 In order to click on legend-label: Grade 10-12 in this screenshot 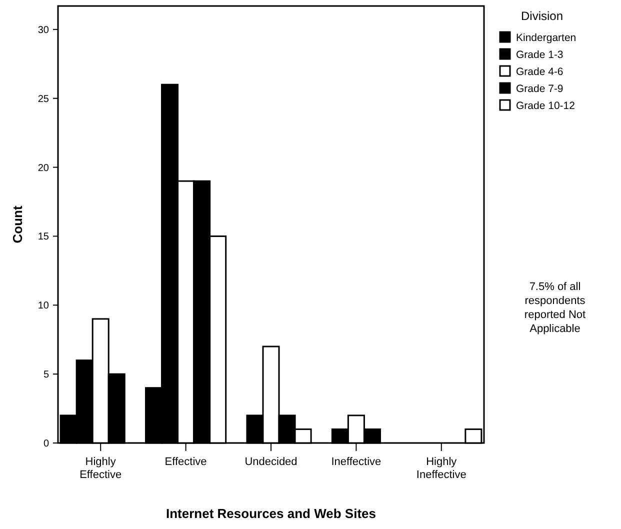, I will do `click(546, 106)`.